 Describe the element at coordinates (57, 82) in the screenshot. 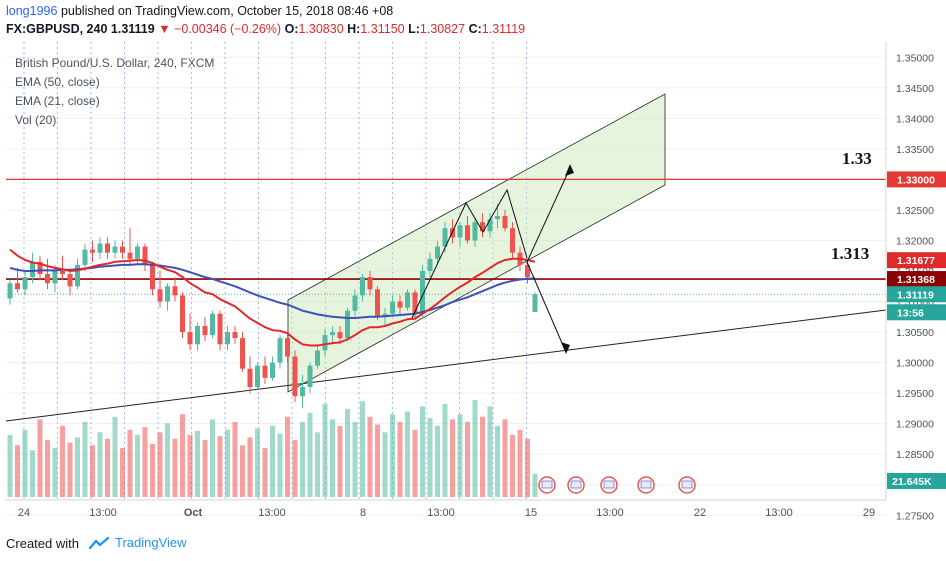

I see `legend-ema50: EMA (50, close)` at that location.